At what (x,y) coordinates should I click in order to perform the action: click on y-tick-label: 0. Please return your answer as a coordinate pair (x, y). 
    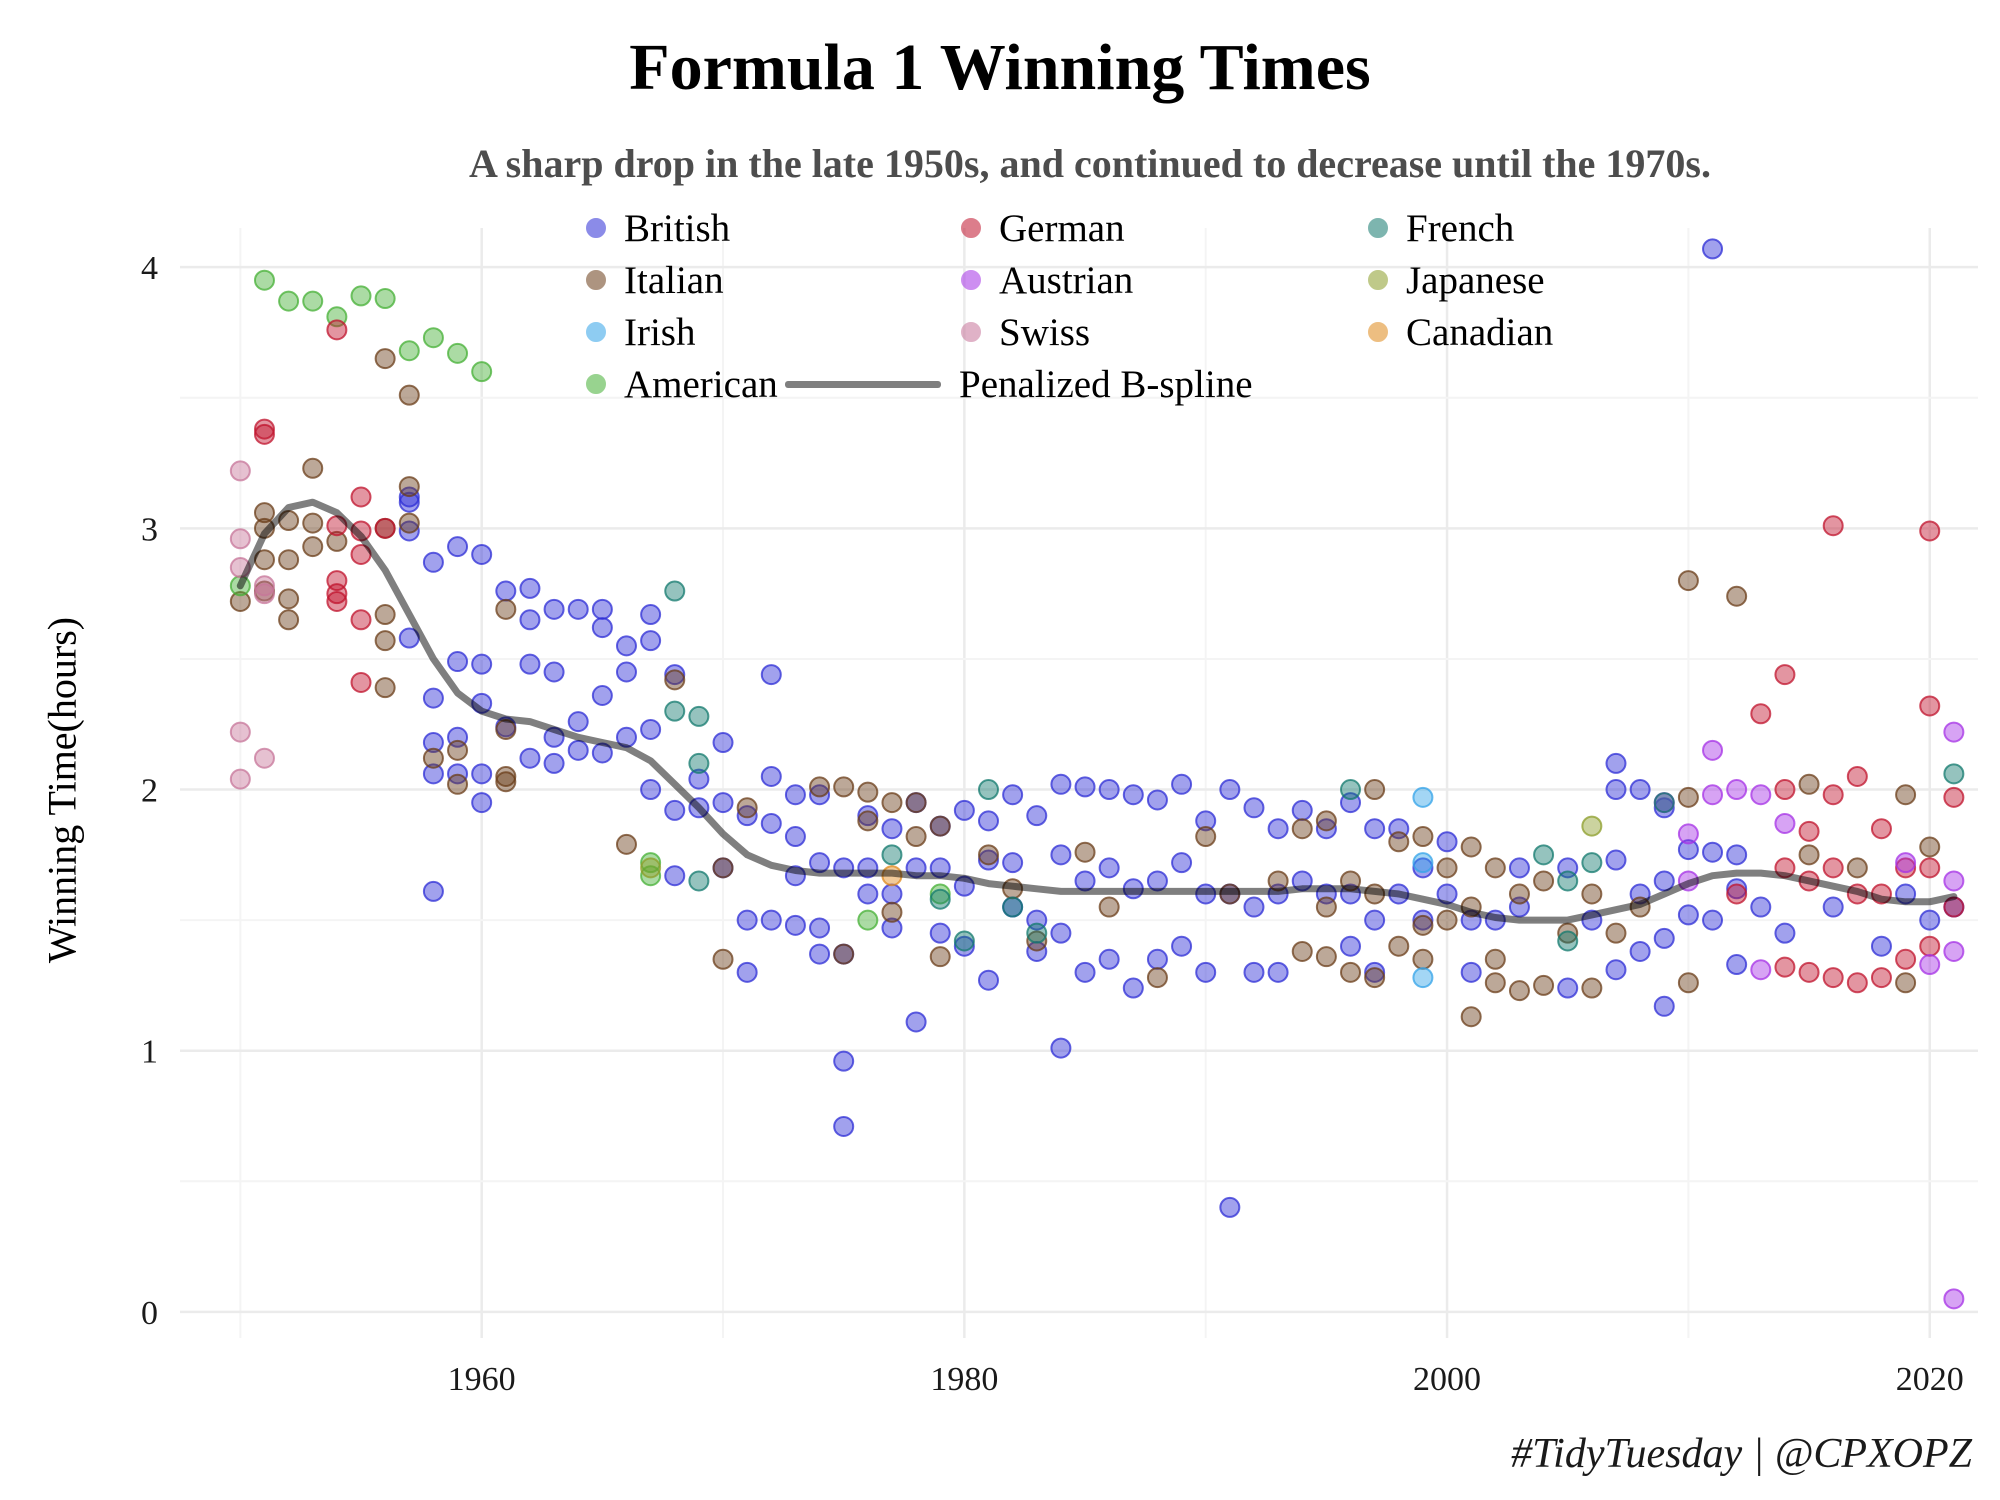
    Looking at the image, I should click on (149, 1313).